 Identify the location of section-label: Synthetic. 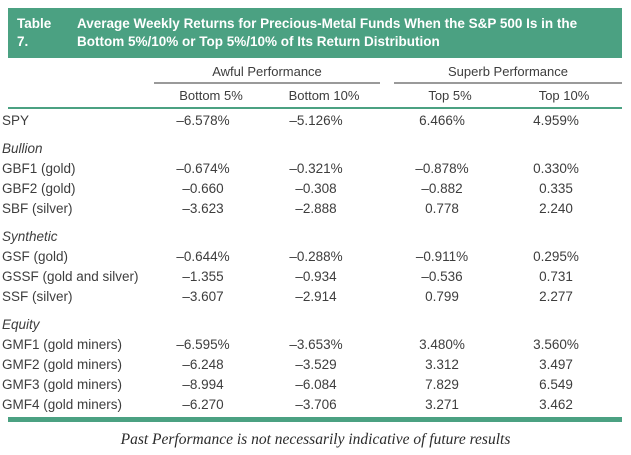
(30, 236).